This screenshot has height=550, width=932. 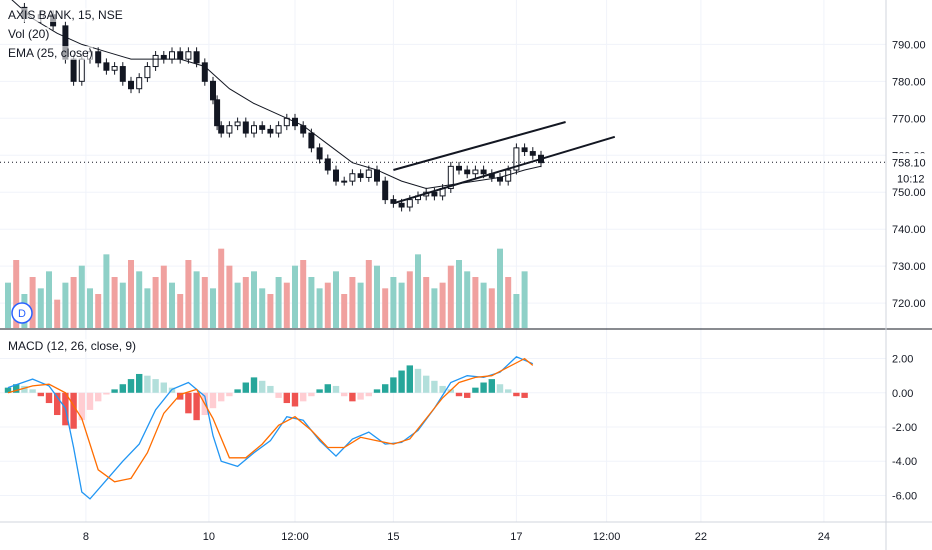 What do you see at coordinates (909, 304) in the screenshot?
I see `price-tick-label: 720.00` at bounding box center [909, 304].